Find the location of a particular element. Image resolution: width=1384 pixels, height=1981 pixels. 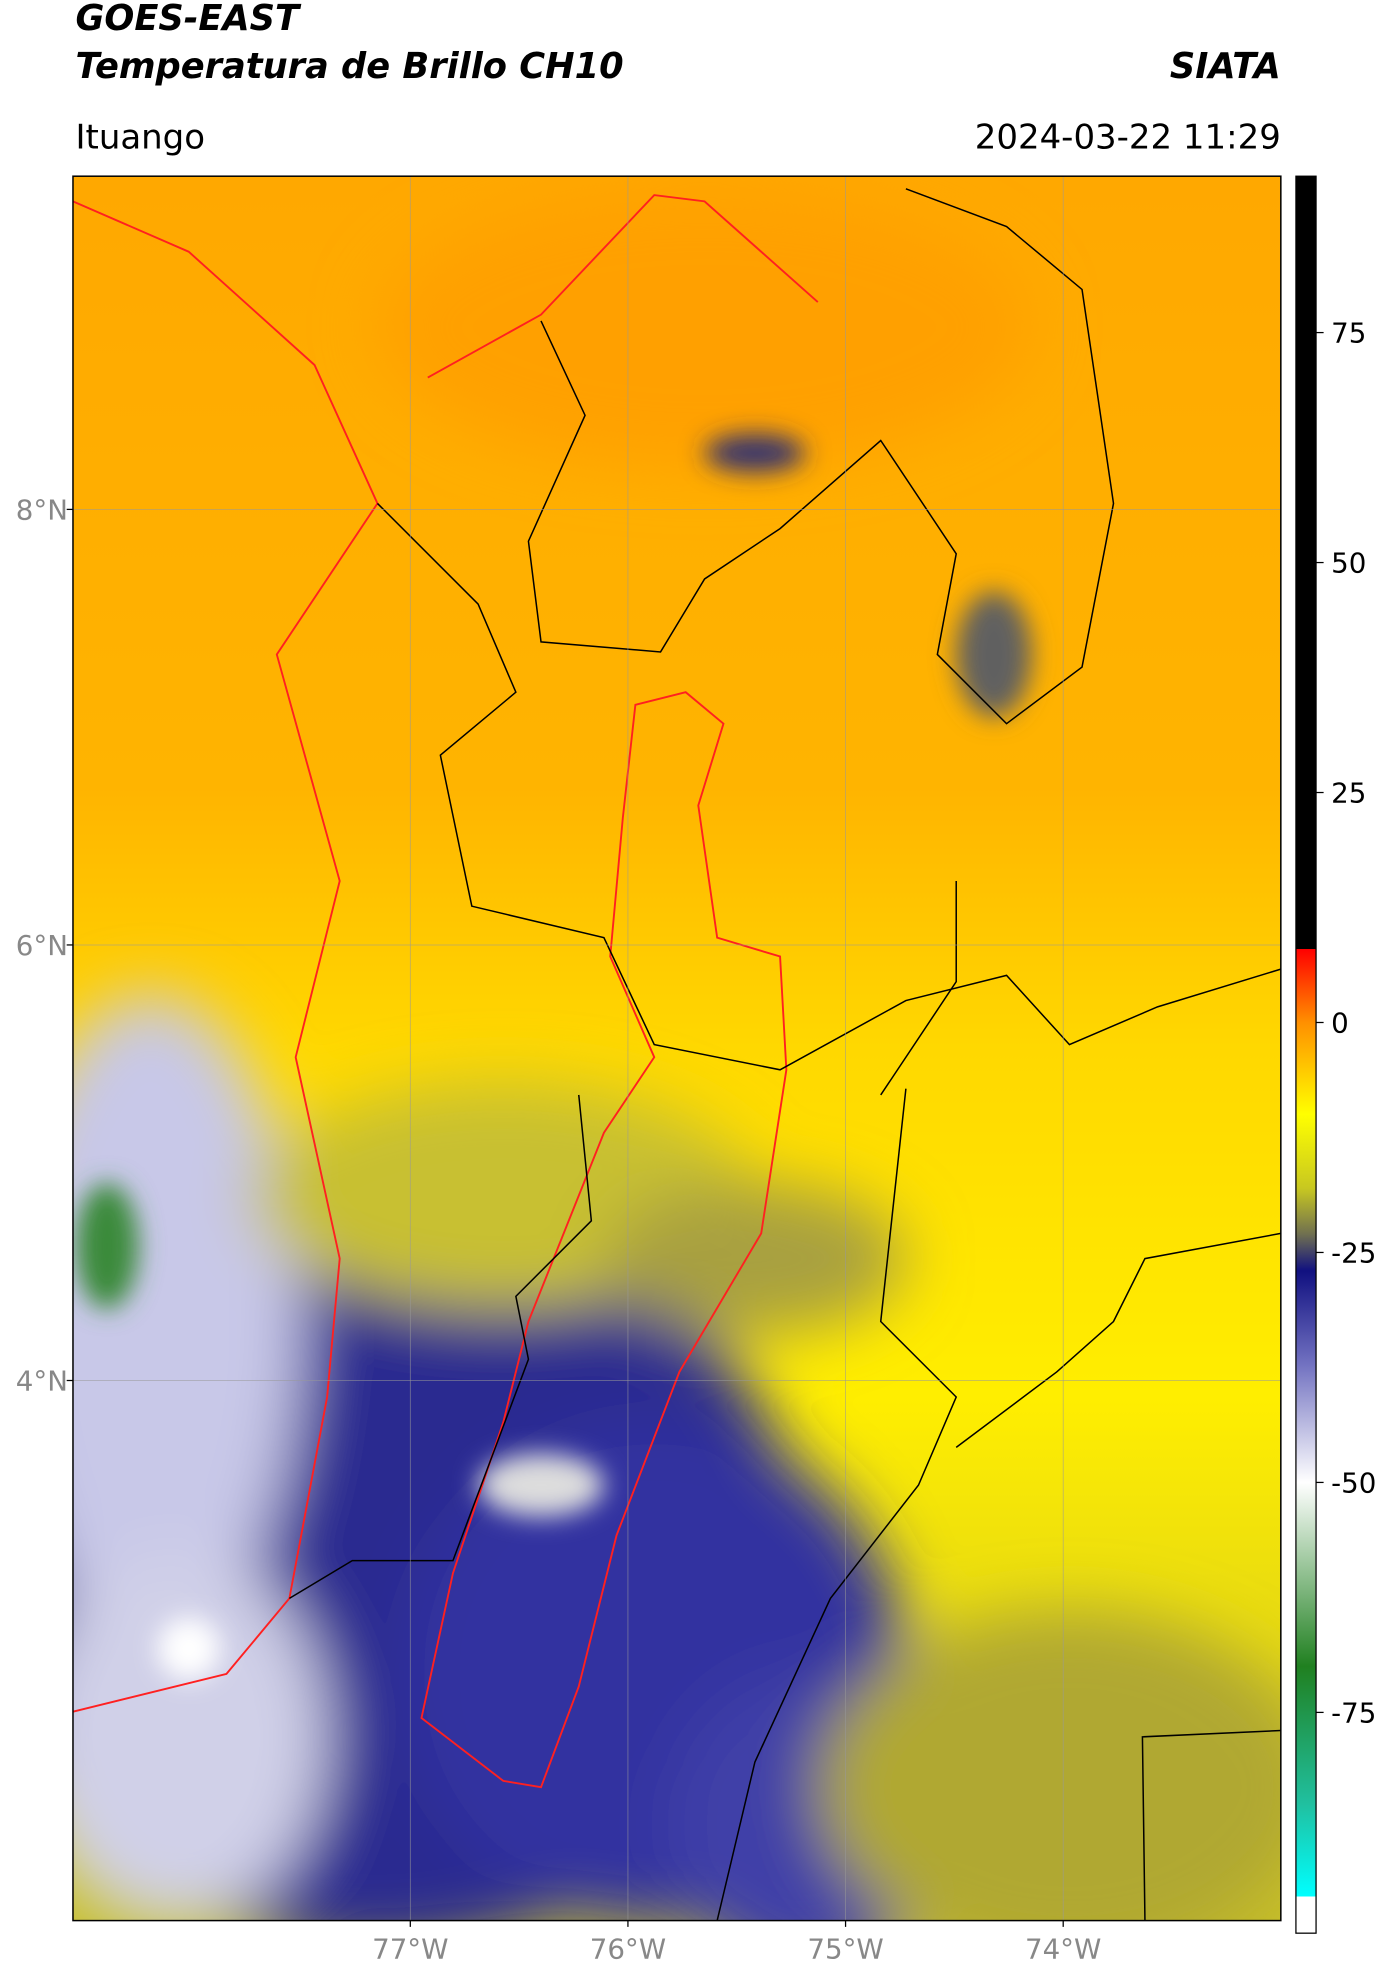

datetime: 2024-03-22 11:29 is located at coordinates (1128, 138).